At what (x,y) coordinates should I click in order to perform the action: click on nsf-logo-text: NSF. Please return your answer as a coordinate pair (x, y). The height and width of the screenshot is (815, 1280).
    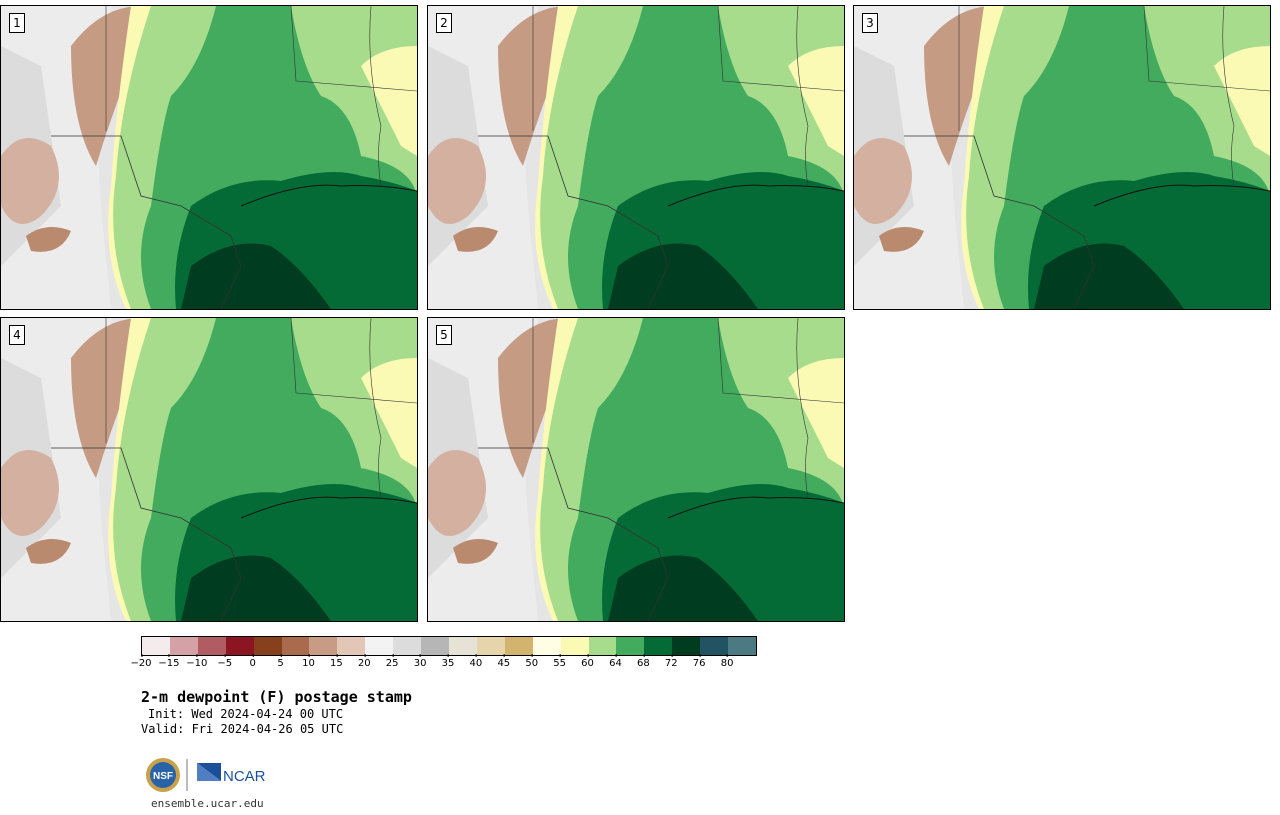
    Looking at the image, I should click on (163, 776).